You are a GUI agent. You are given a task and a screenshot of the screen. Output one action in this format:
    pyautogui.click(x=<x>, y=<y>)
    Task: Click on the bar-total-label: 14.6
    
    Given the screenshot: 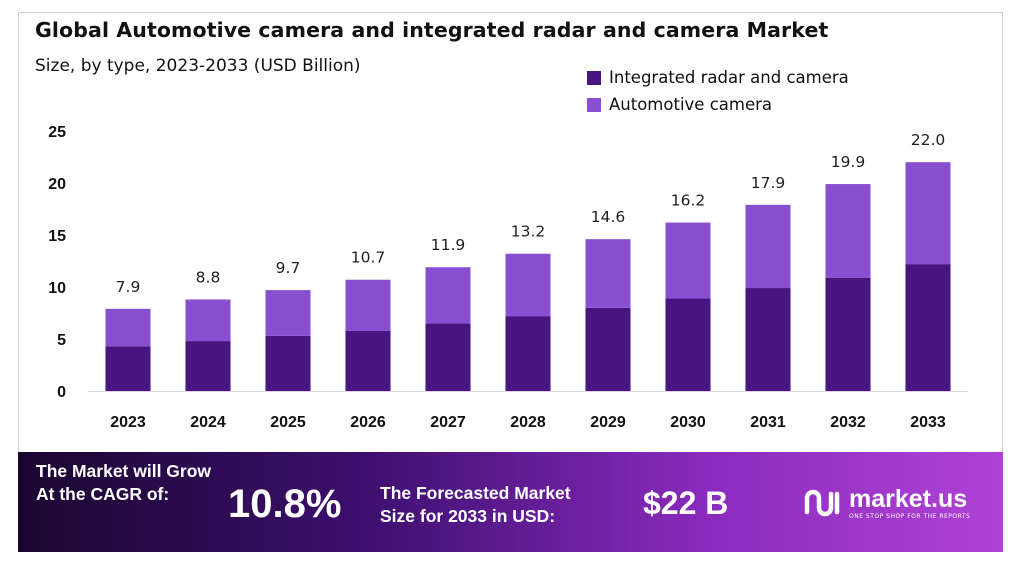 What is the action you would take?
    pyautogui.click(x=608, y=217)
    